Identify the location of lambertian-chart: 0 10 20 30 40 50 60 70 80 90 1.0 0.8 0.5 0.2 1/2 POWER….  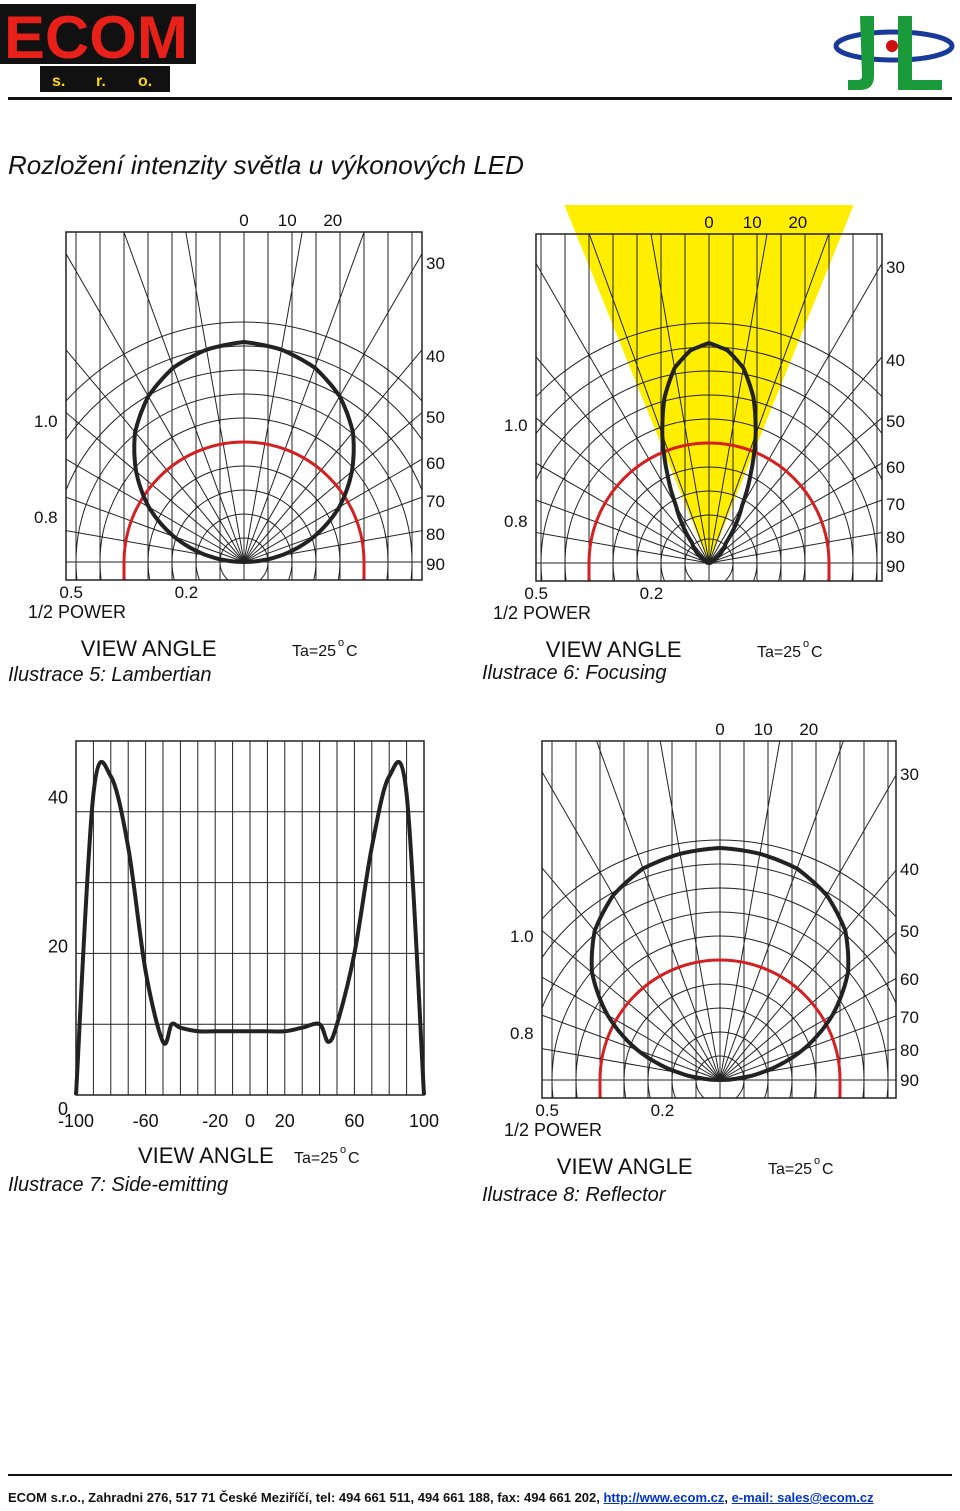
(236, 435).